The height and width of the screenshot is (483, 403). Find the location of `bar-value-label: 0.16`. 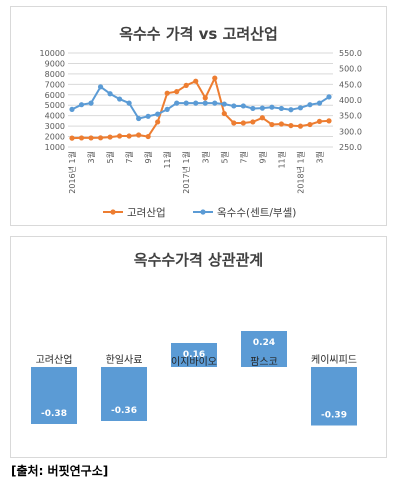

bar-value-label: 0.16 is located at coordinates (194, 355).